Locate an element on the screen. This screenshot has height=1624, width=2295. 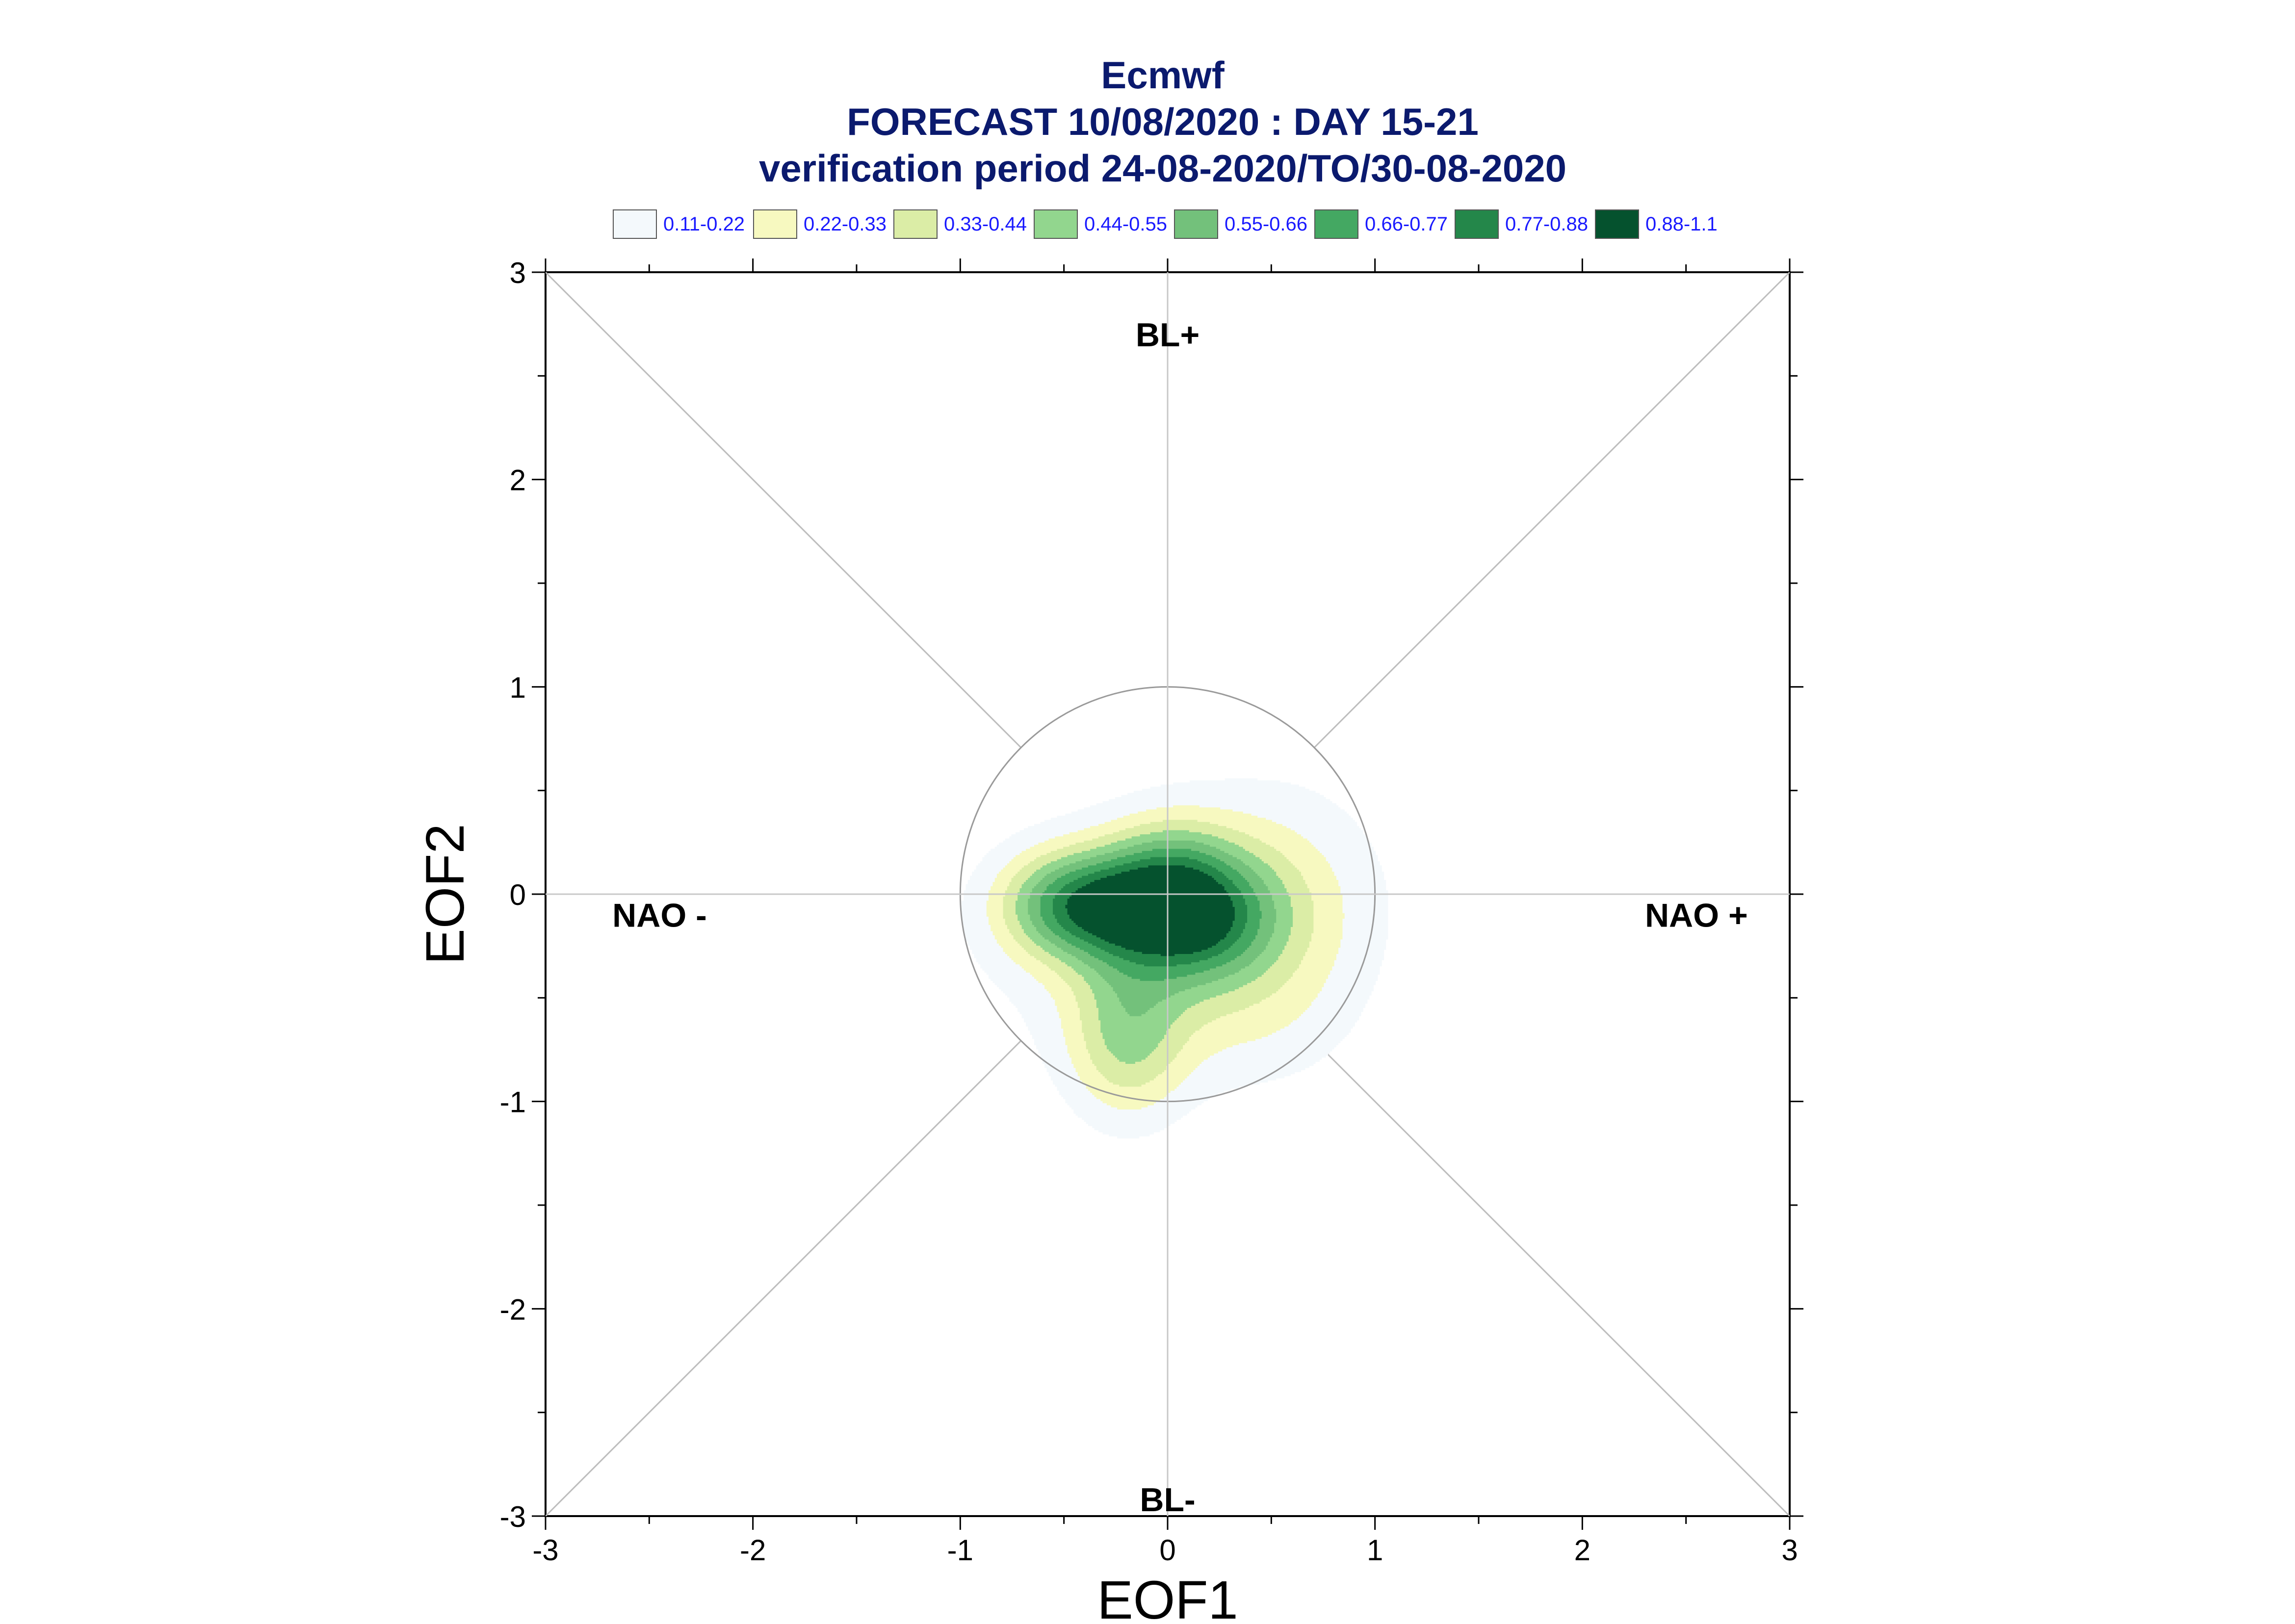
legend-label-1: 0.22-0.33 is located at coordinates (846, 224).